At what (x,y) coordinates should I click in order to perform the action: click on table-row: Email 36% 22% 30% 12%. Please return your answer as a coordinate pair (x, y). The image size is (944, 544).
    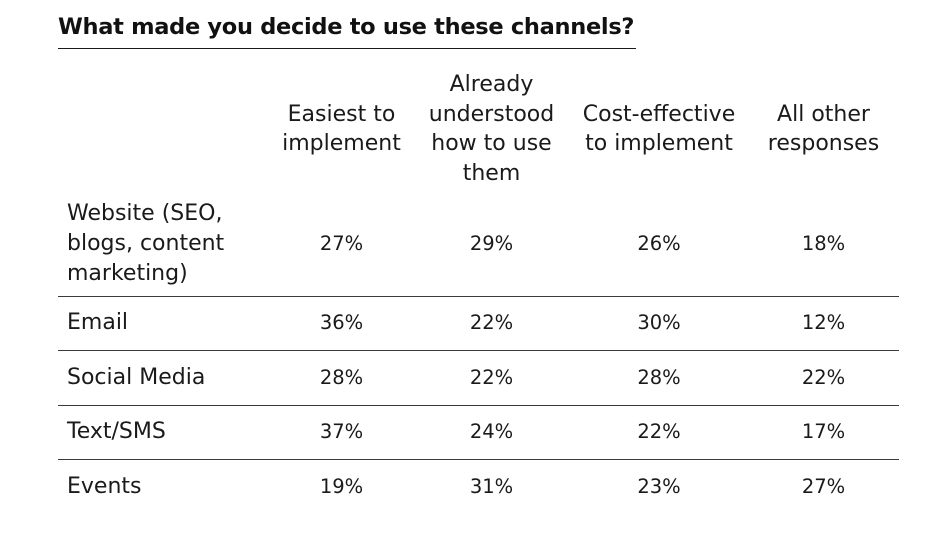
    Looking at the image, I should click on (478, 323).